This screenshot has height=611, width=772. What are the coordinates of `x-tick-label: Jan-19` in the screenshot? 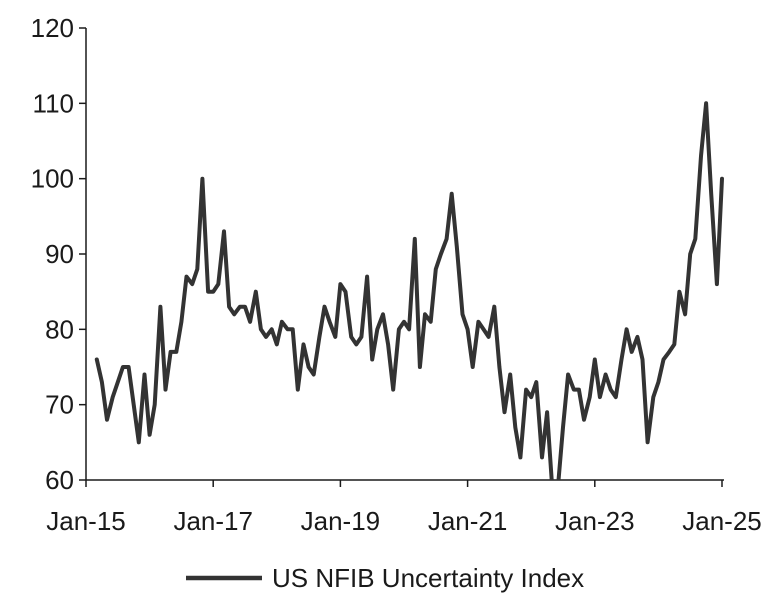 It's located at (341, 521).